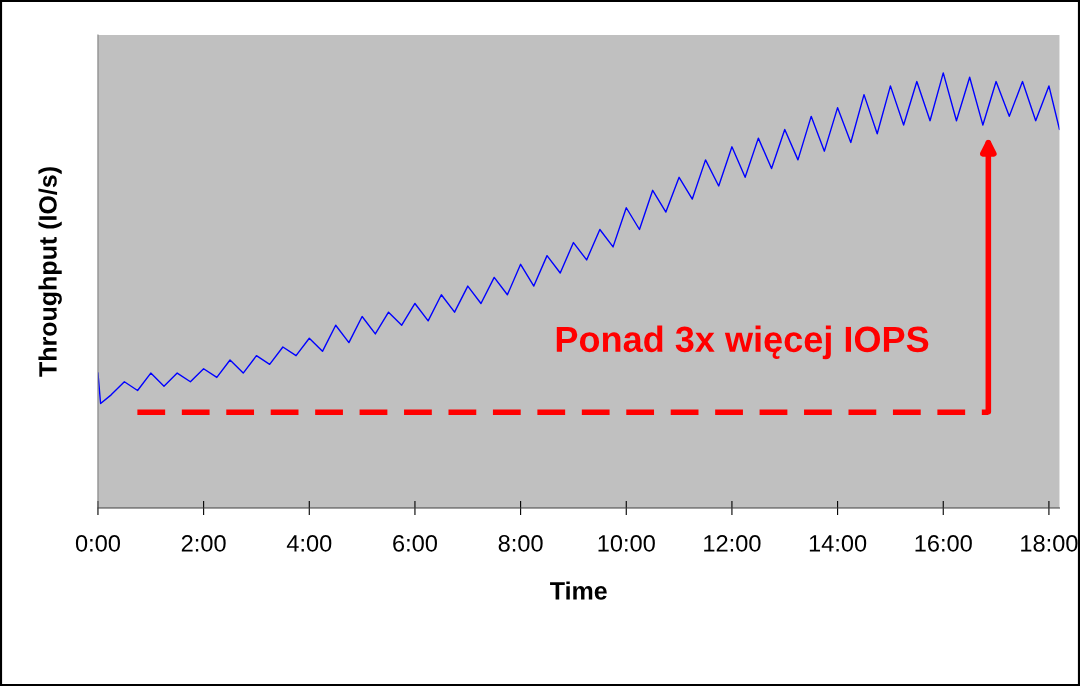  Describe the element at coordinates (732, 543) in the screenshot. I see `x-tick-label: 12:00` at that location.